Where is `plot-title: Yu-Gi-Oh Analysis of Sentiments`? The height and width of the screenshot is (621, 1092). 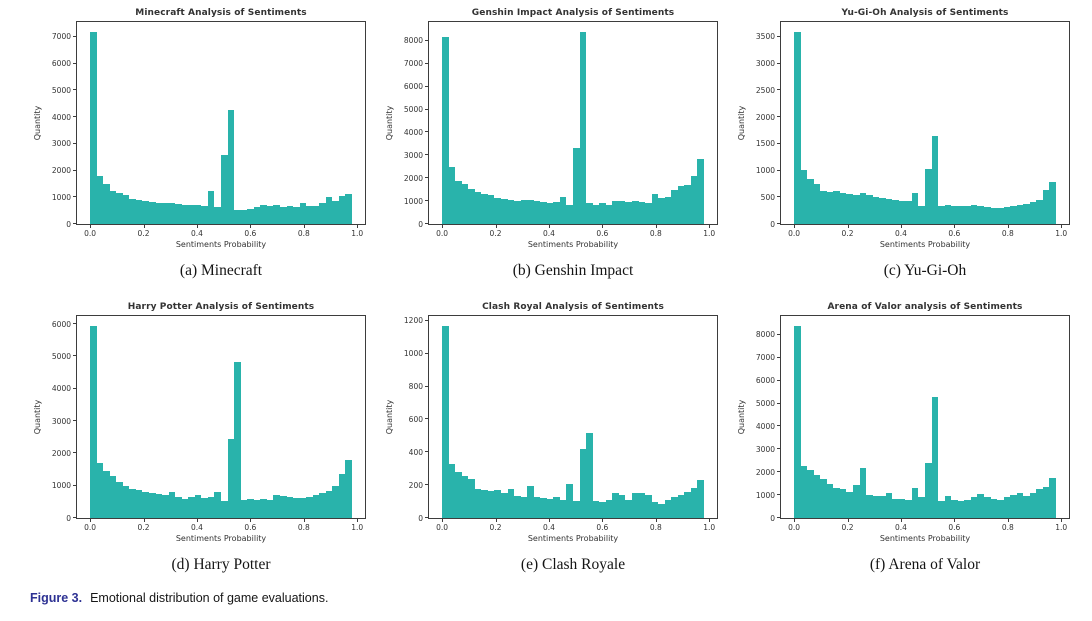 plot-title: Yu-Gi-Oh Analysis of Sentiments is located at coordinates (925, 13).